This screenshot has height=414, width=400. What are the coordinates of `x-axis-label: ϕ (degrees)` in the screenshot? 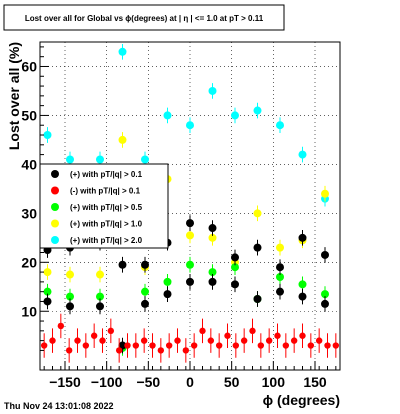 It's located at (301, 400).